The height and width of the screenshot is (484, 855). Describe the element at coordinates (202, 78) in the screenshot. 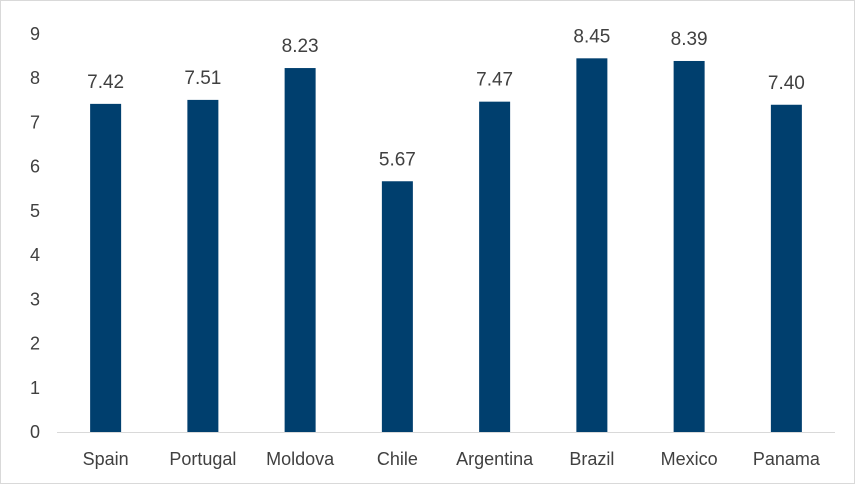

I see `bar-value-label: 7.51` at that location.